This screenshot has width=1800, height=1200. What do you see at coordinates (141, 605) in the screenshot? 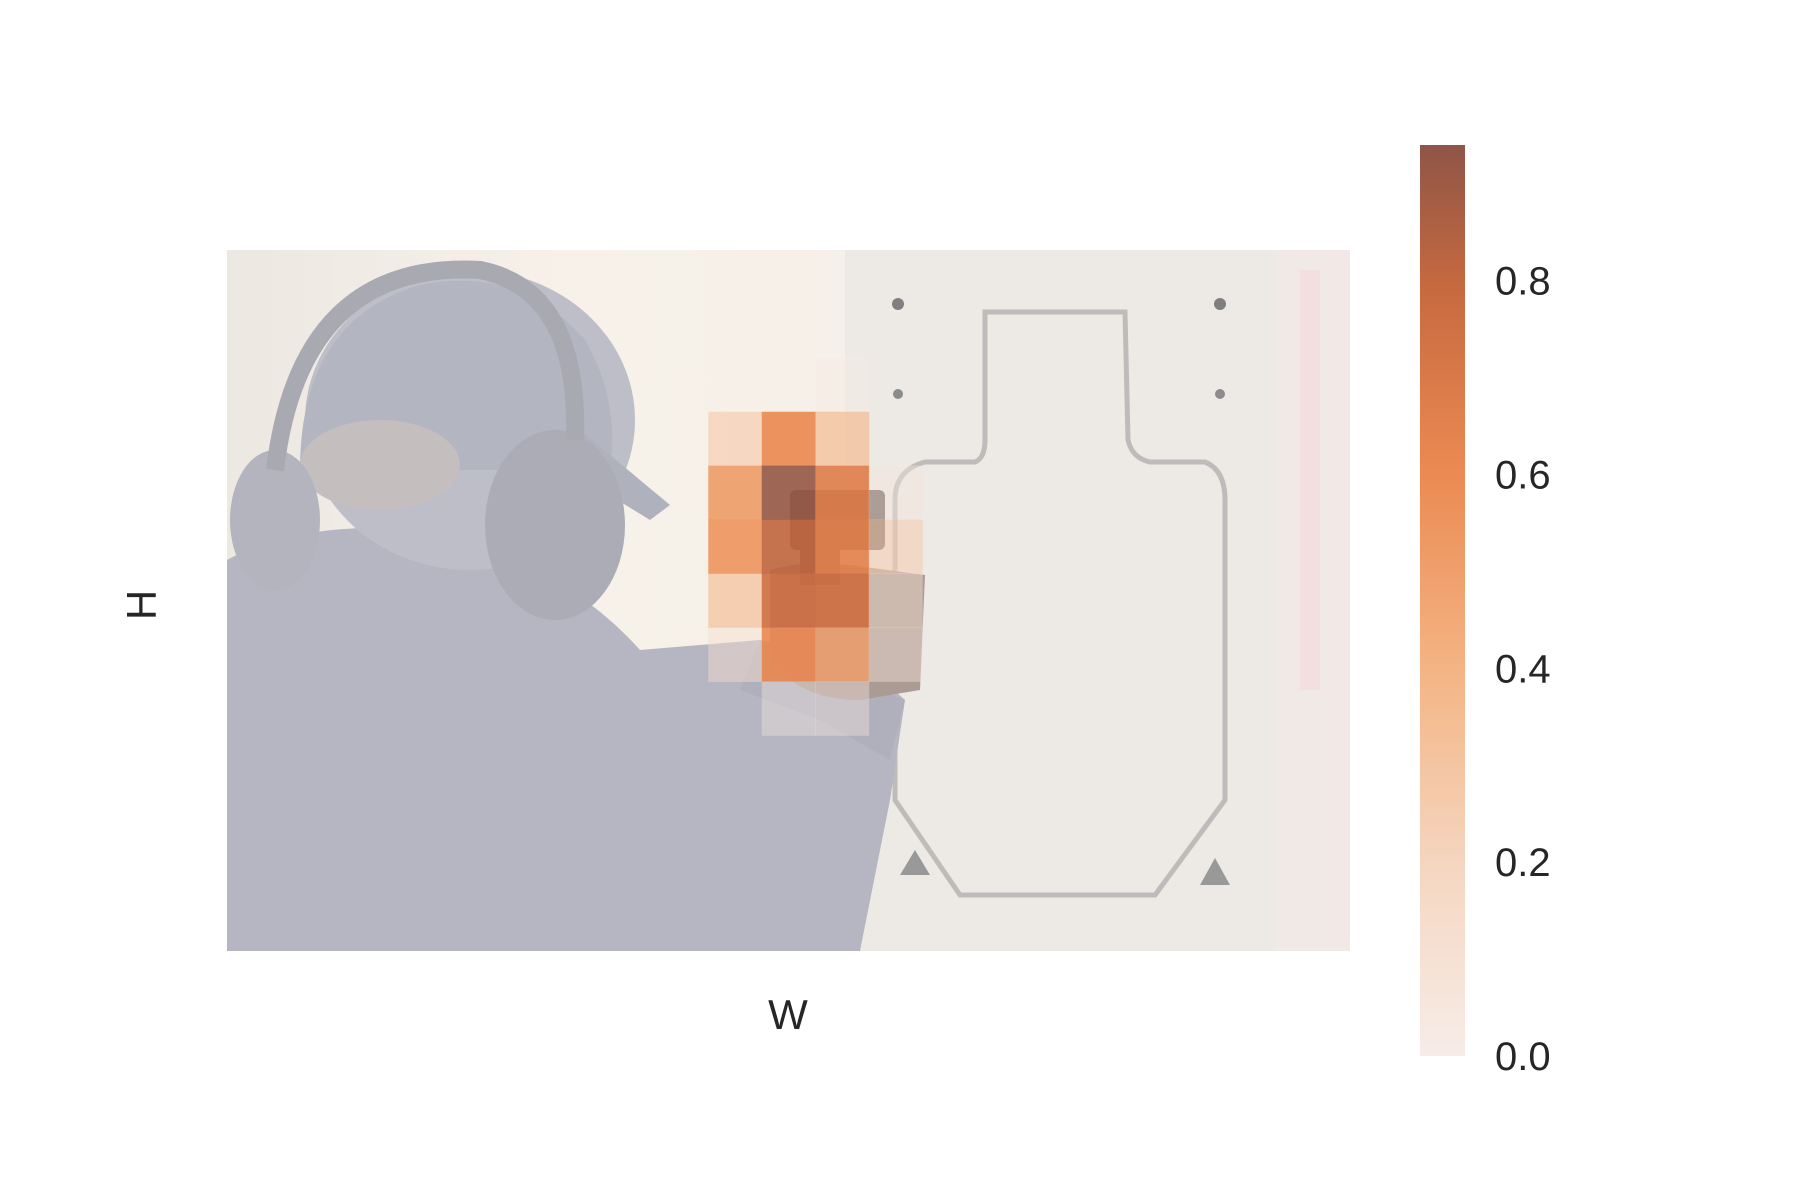
I see `y-axis-label: H` at bounding box center [141, 605].